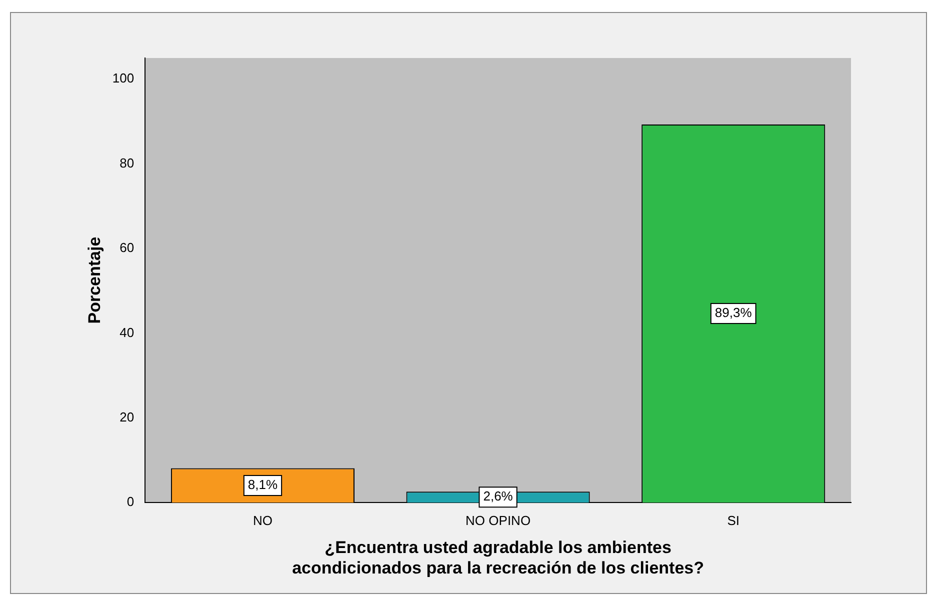  I want to click on data-label: 89,3%, so click(733, 312).